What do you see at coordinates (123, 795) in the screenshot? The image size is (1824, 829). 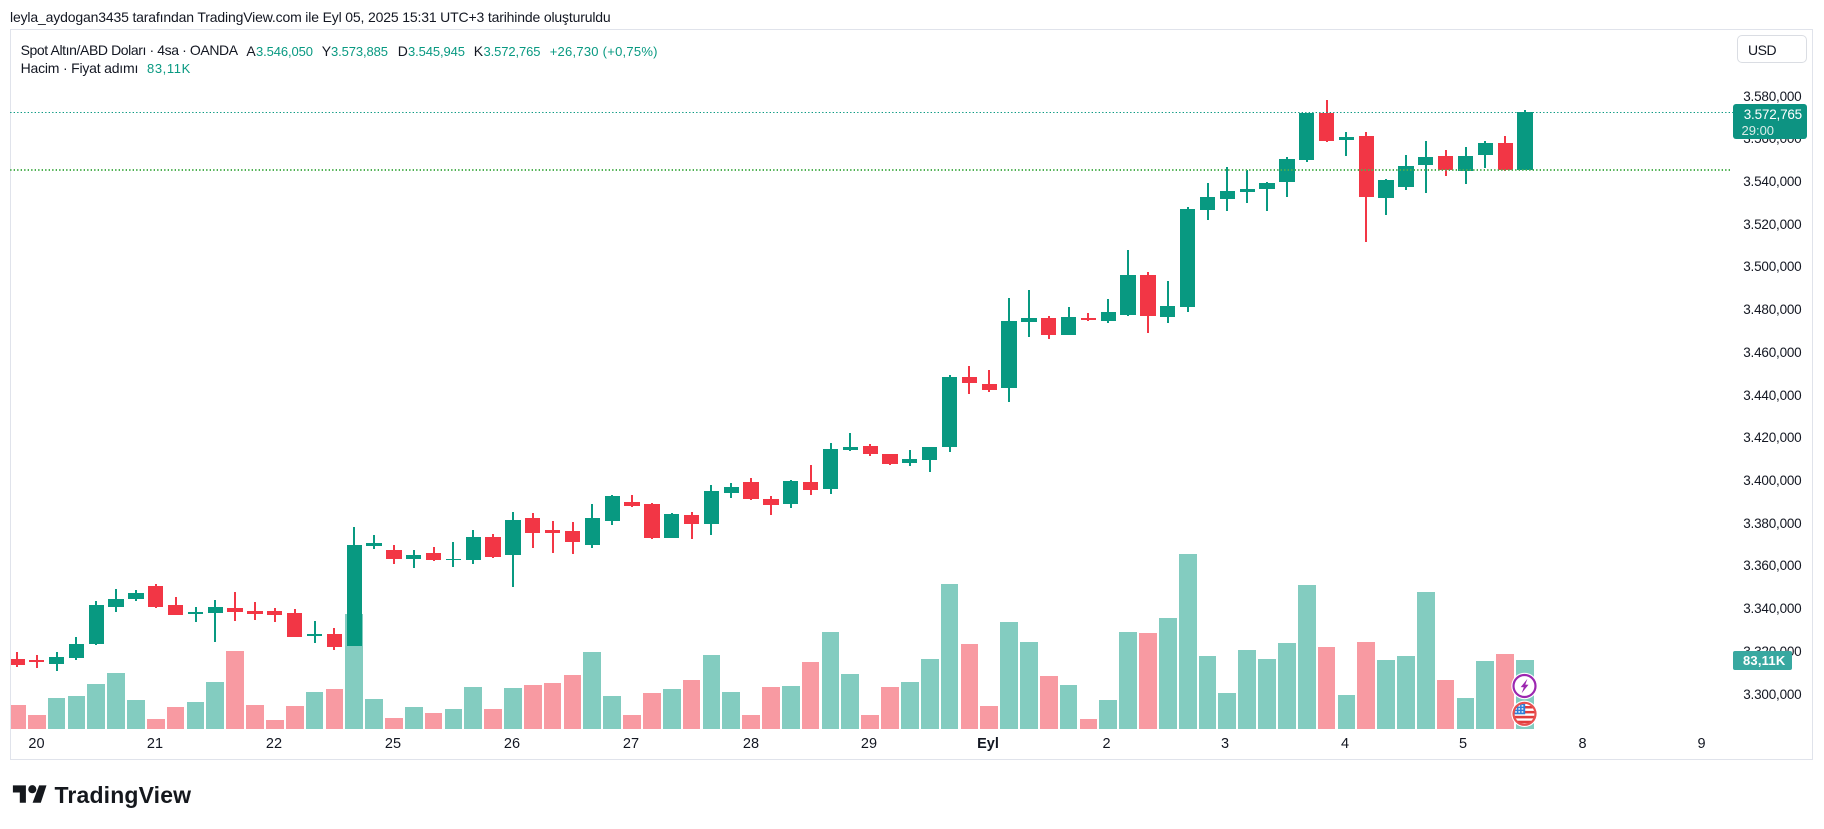 I see `svg-text: TradingView` at bounding box center [123, 795].